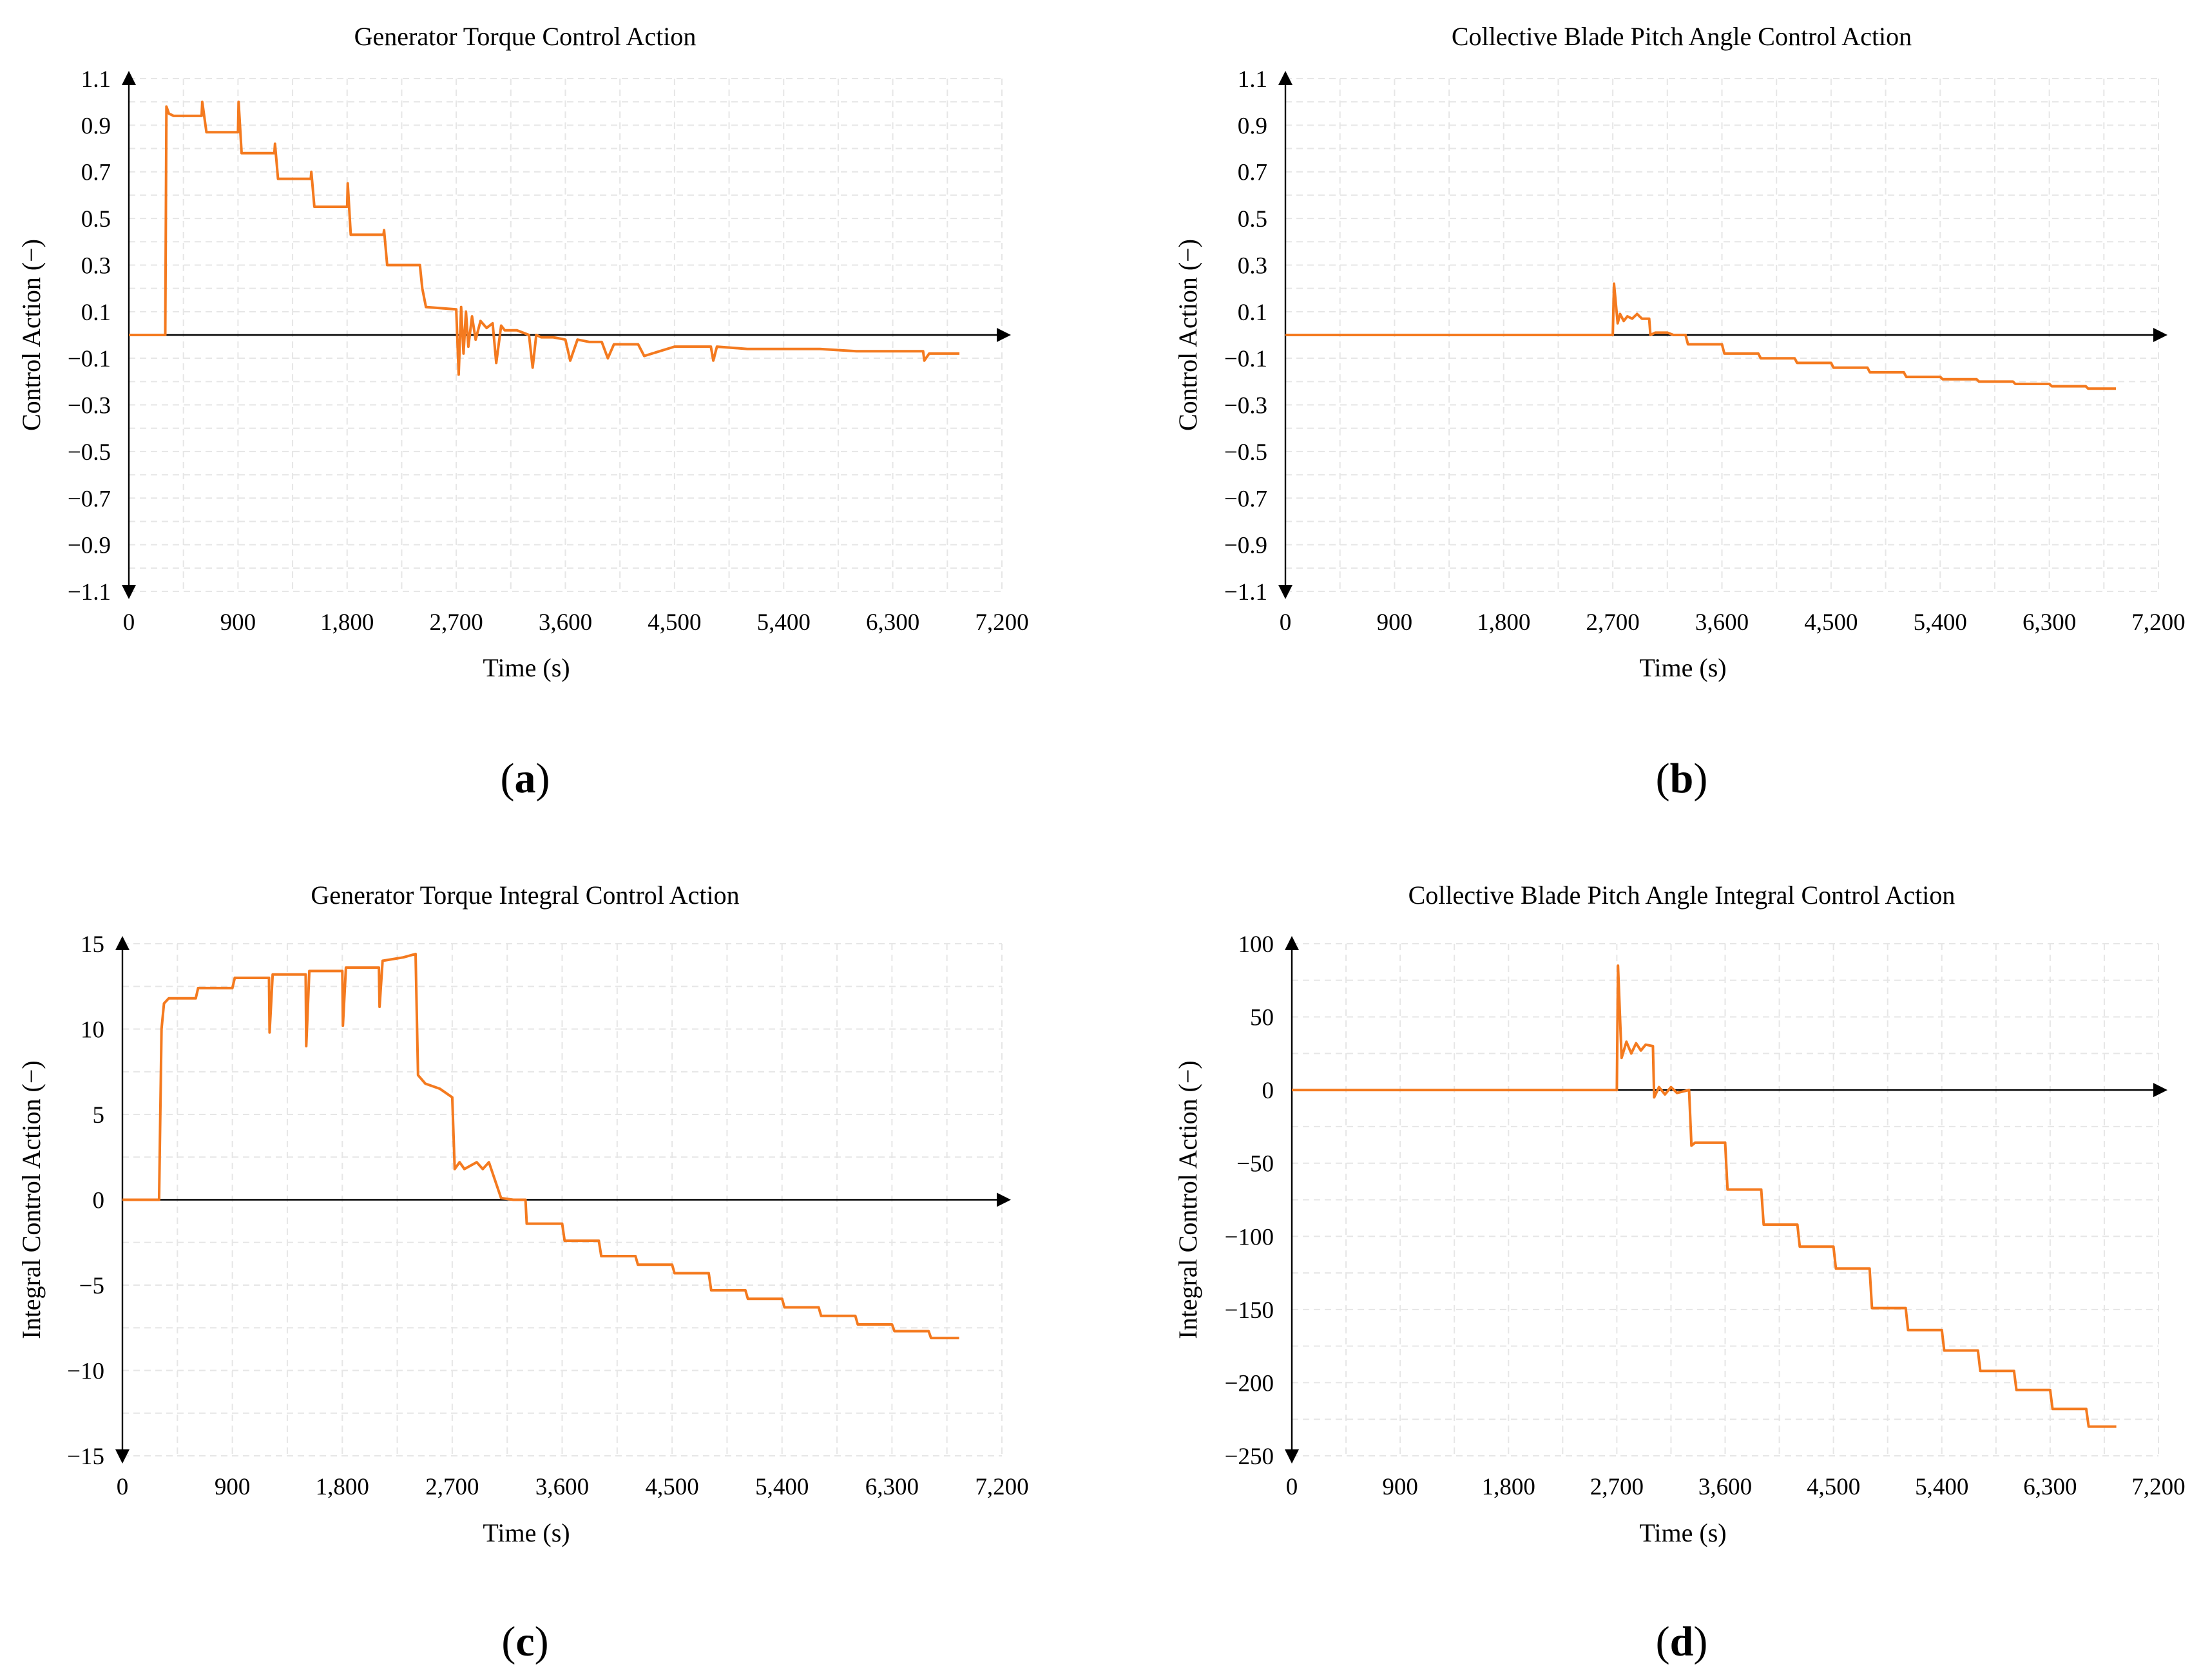 The height and width of the screenshot is (1680, 2210). I want to click on y-tick-label: −10, so click(85, 1372).